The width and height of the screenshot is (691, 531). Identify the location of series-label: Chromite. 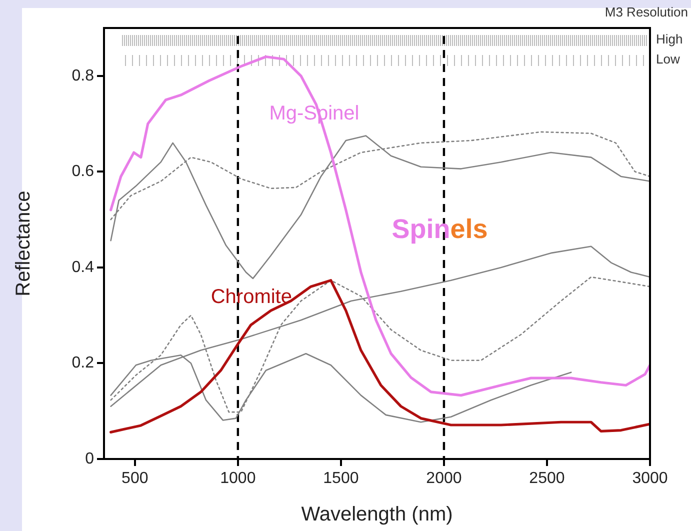
(251, 297).